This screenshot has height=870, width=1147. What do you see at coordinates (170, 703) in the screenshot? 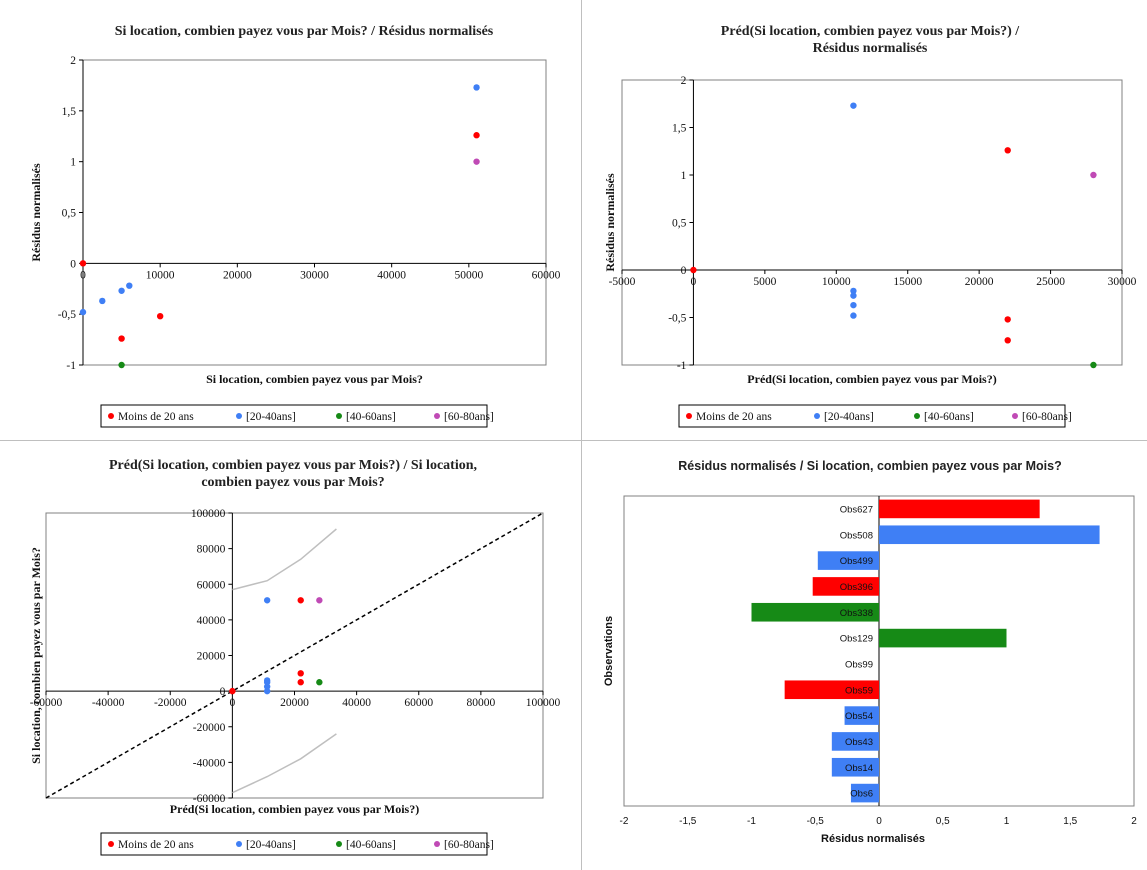
I see `x-tick-label: -20000` at bounding box center [170, 703].